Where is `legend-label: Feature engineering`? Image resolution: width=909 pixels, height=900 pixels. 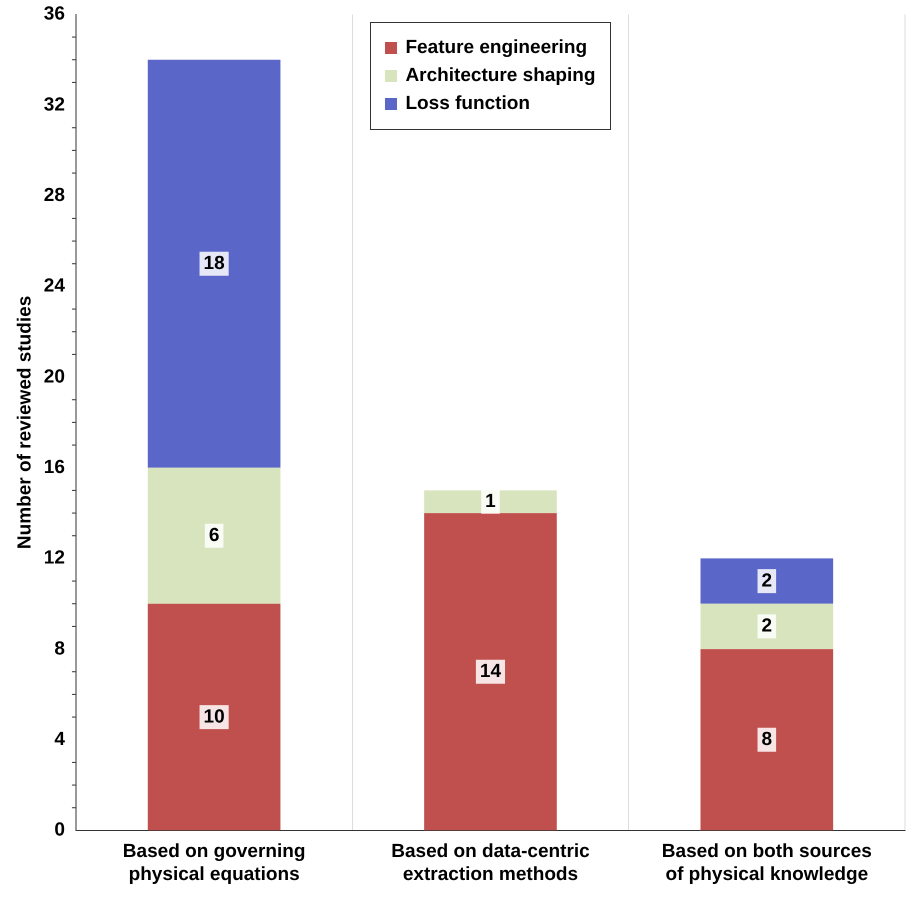
legend-label: Feature engineering is located at coordinates (496, 48).